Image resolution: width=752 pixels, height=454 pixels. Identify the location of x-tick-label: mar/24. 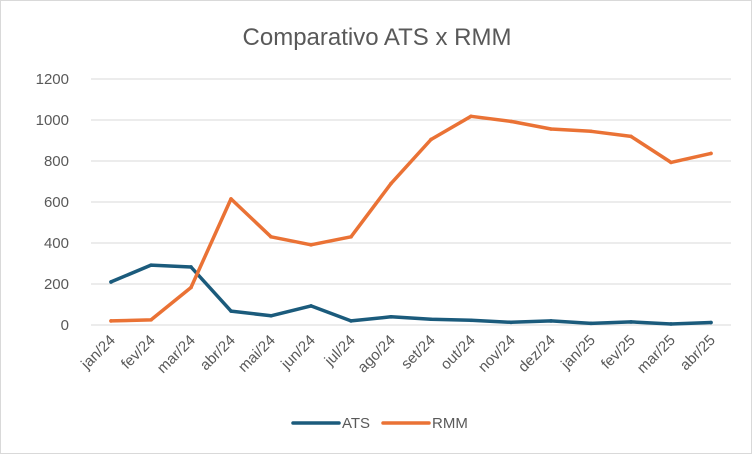
(176, 354).